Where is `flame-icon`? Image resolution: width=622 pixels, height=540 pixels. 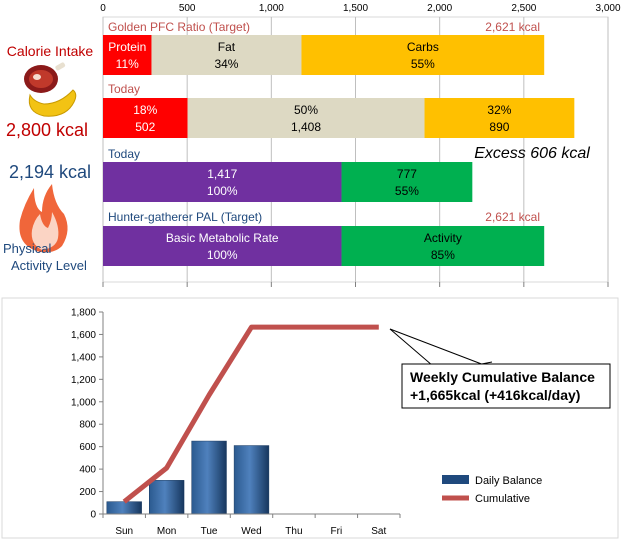 flame-icon is located at coordinates (43, 218).